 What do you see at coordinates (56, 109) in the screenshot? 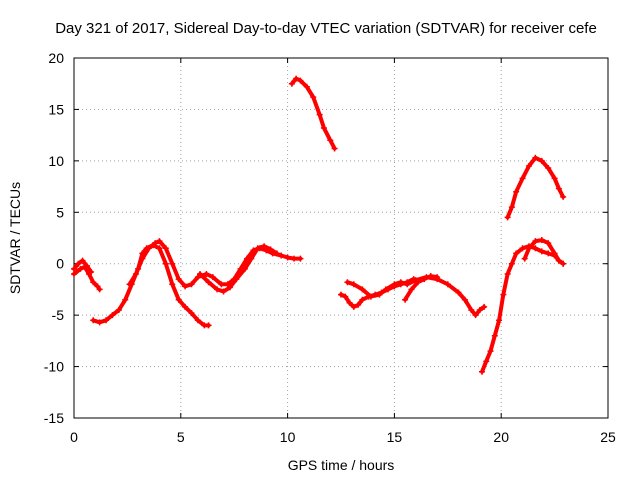
I see `y-tick-label: 15` at bounding box center [56, 109].